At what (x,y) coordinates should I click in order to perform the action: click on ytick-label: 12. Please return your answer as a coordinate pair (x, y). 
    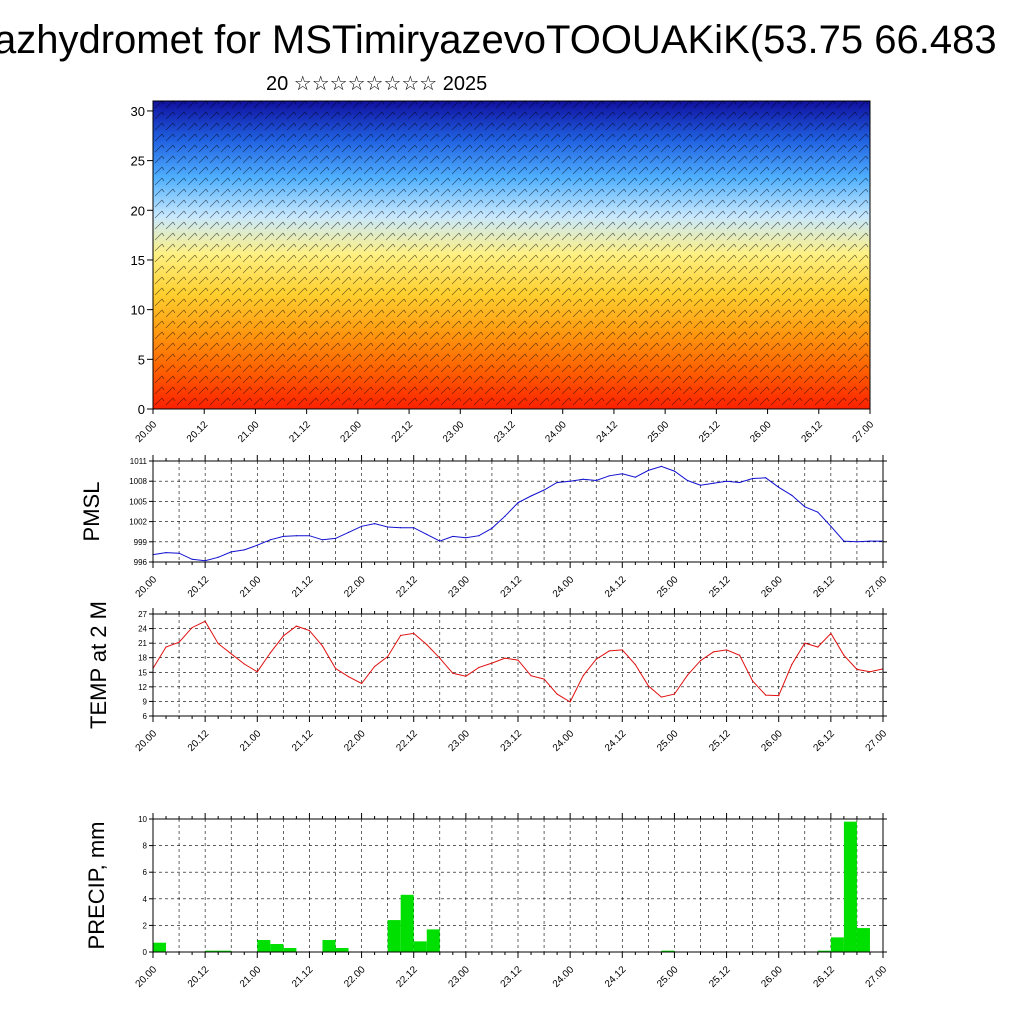
    Looking at the image, I should click on (142, 687).